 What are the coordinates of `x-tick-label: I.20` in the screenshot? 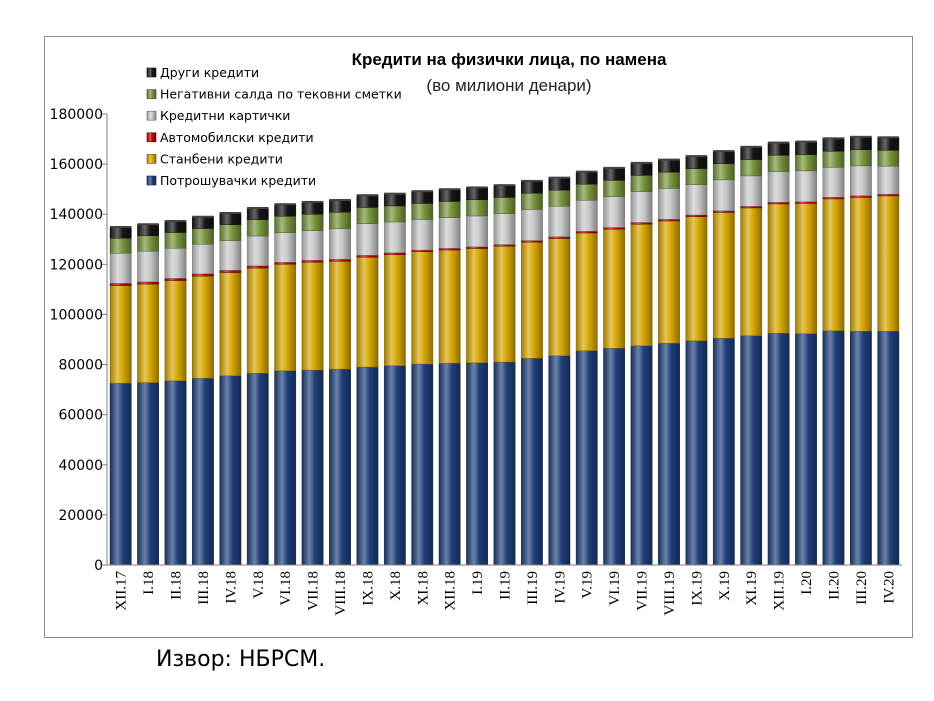 It's located at (807, 583).